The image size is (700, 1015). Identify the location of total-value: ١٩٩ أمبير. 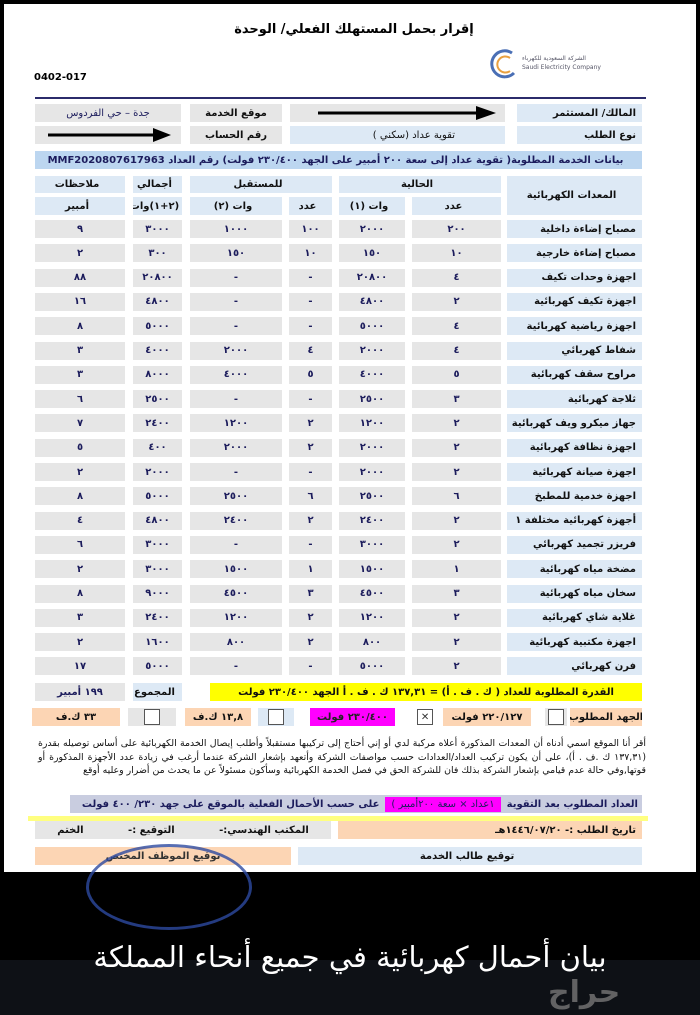
(80, 692).